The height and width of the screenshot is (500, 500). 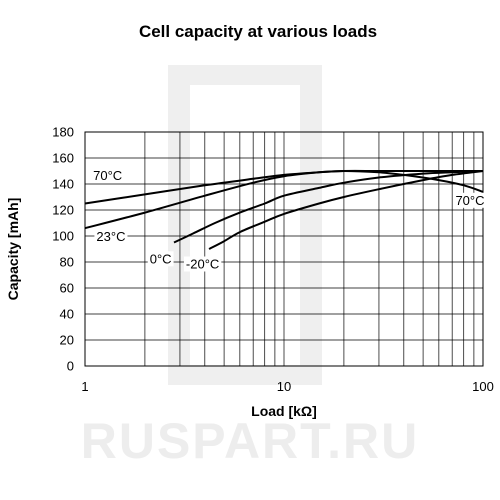 What do you see at coordinates (245, 375) in the screenshot?
I see `watermark-bar-bottom` at bounding box center [245, 375].